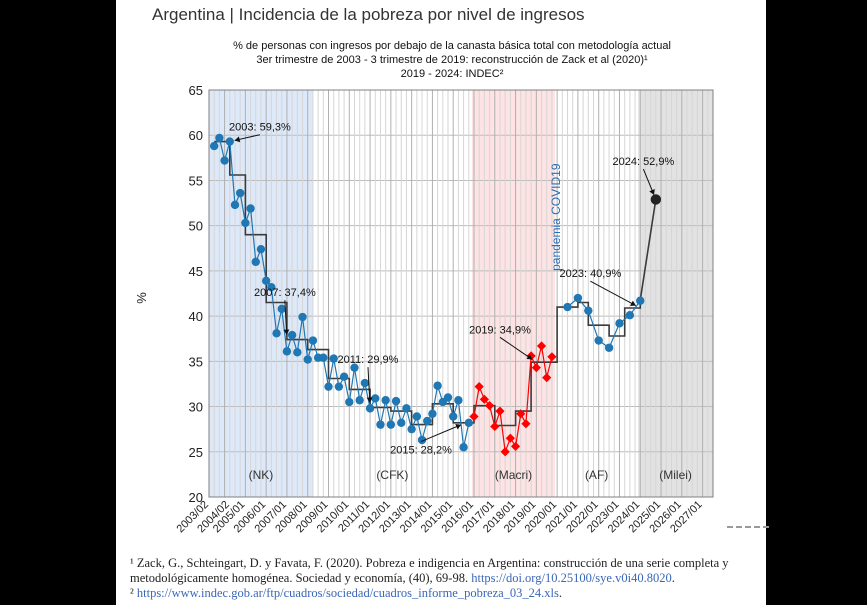  I want to click on y-tick-label-7: 55, so click(196, 180).